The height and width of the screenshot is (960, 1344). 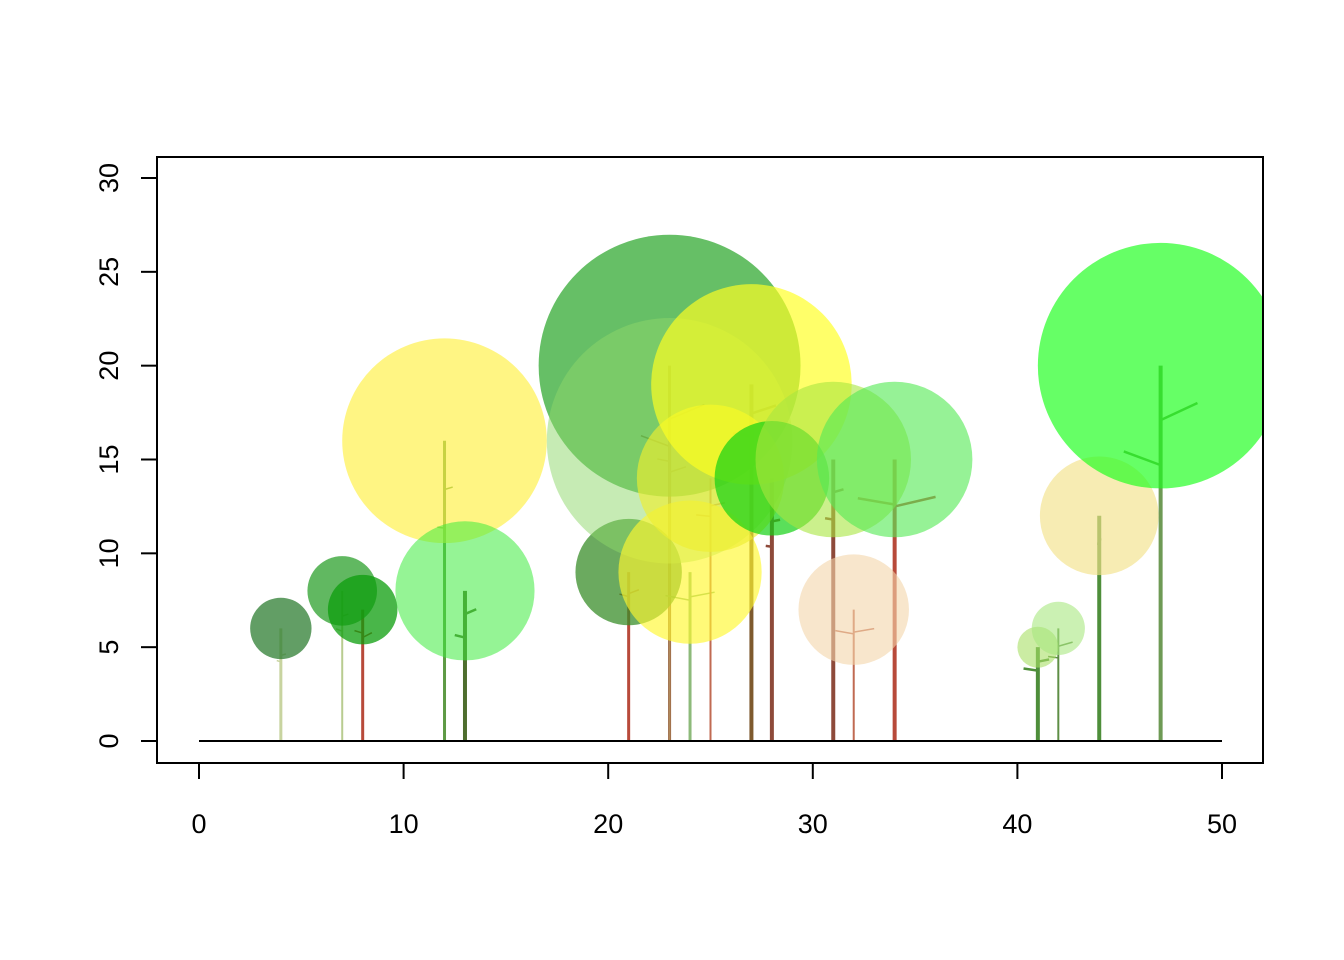 What do you see at coordinates (1222, 824) in the screenshot?
I see `x-tick-label-5: 50` at bounding box center [1222, 824].